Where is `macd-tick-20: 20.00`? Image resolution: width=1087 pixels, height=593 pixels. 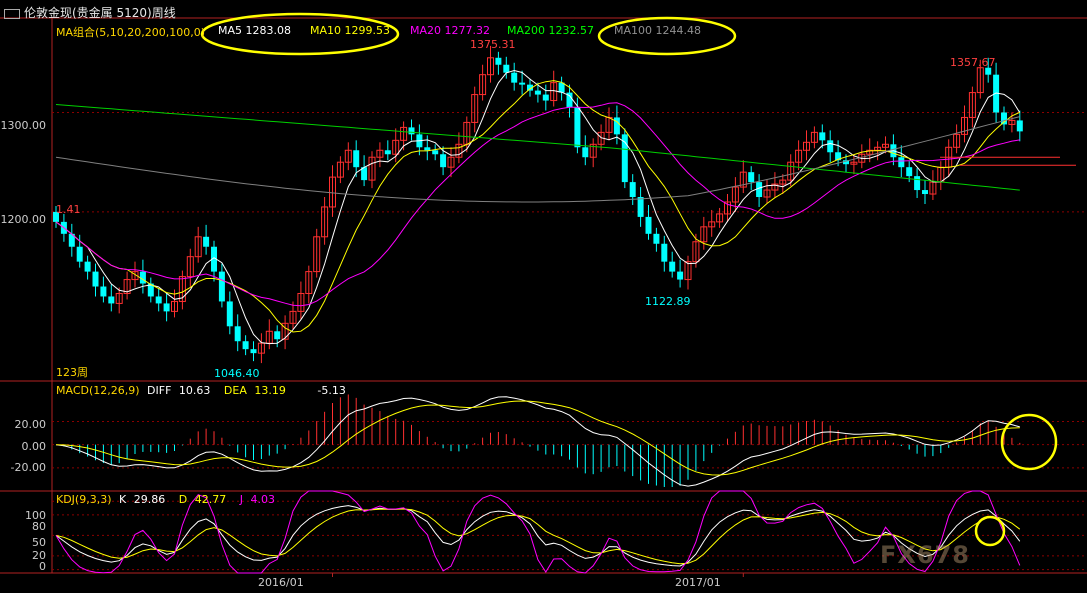 macd-tick-20: 20.00 is located at coordinates (30, 424).